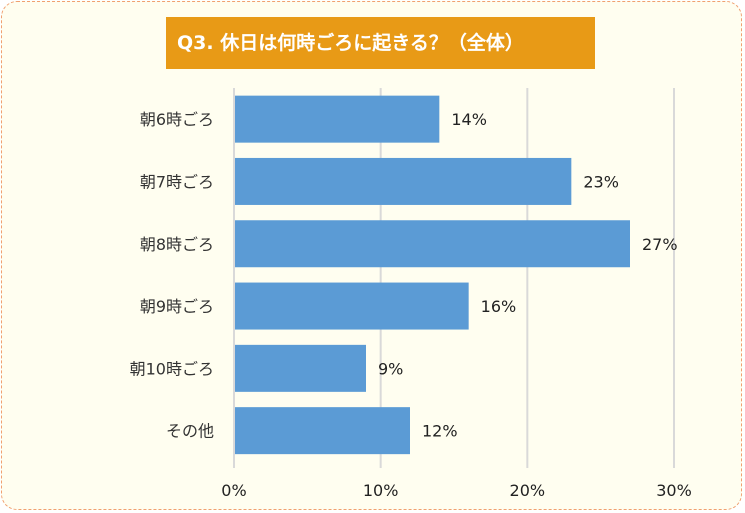 This screenshot has width=745, height=513. What do you see at coordinates (674, 490) in the screenshot?
I see `x-tick-label: 30%` at bounding box center [674, 490].